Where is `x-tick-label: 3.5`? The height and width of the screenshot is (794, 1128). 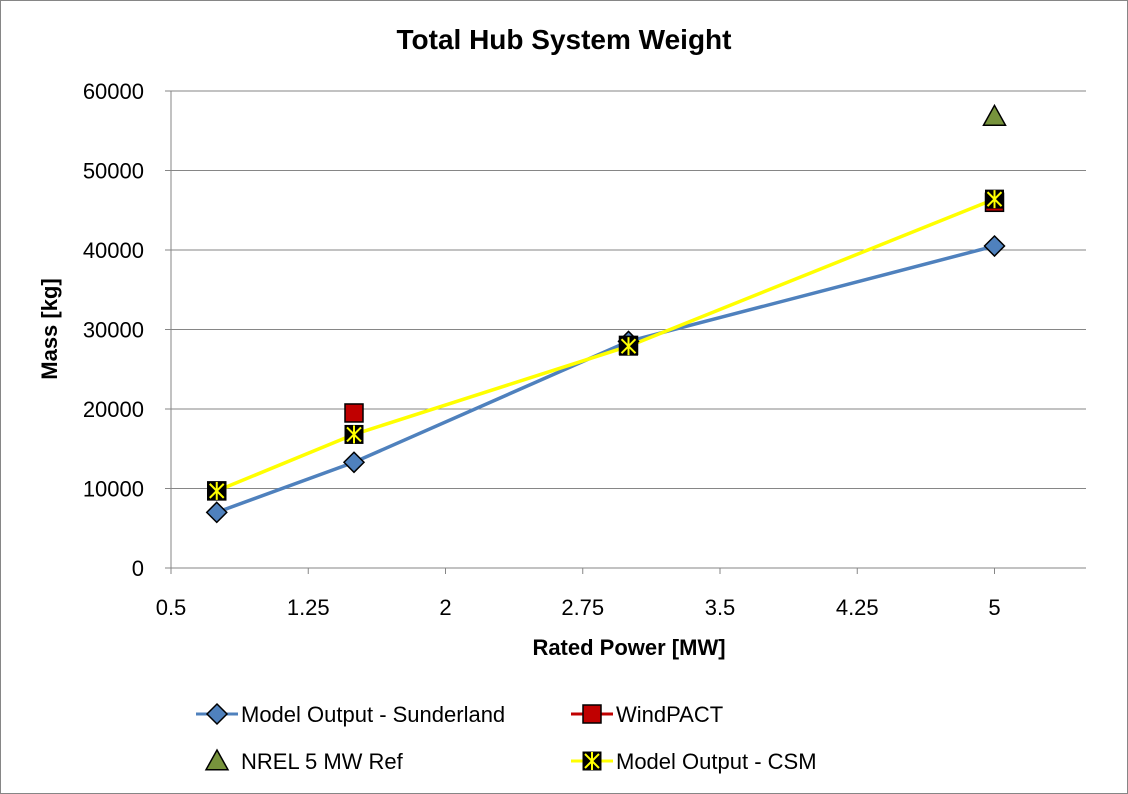
x-tick-label: 3.5 is located at coordinates (720, 607).